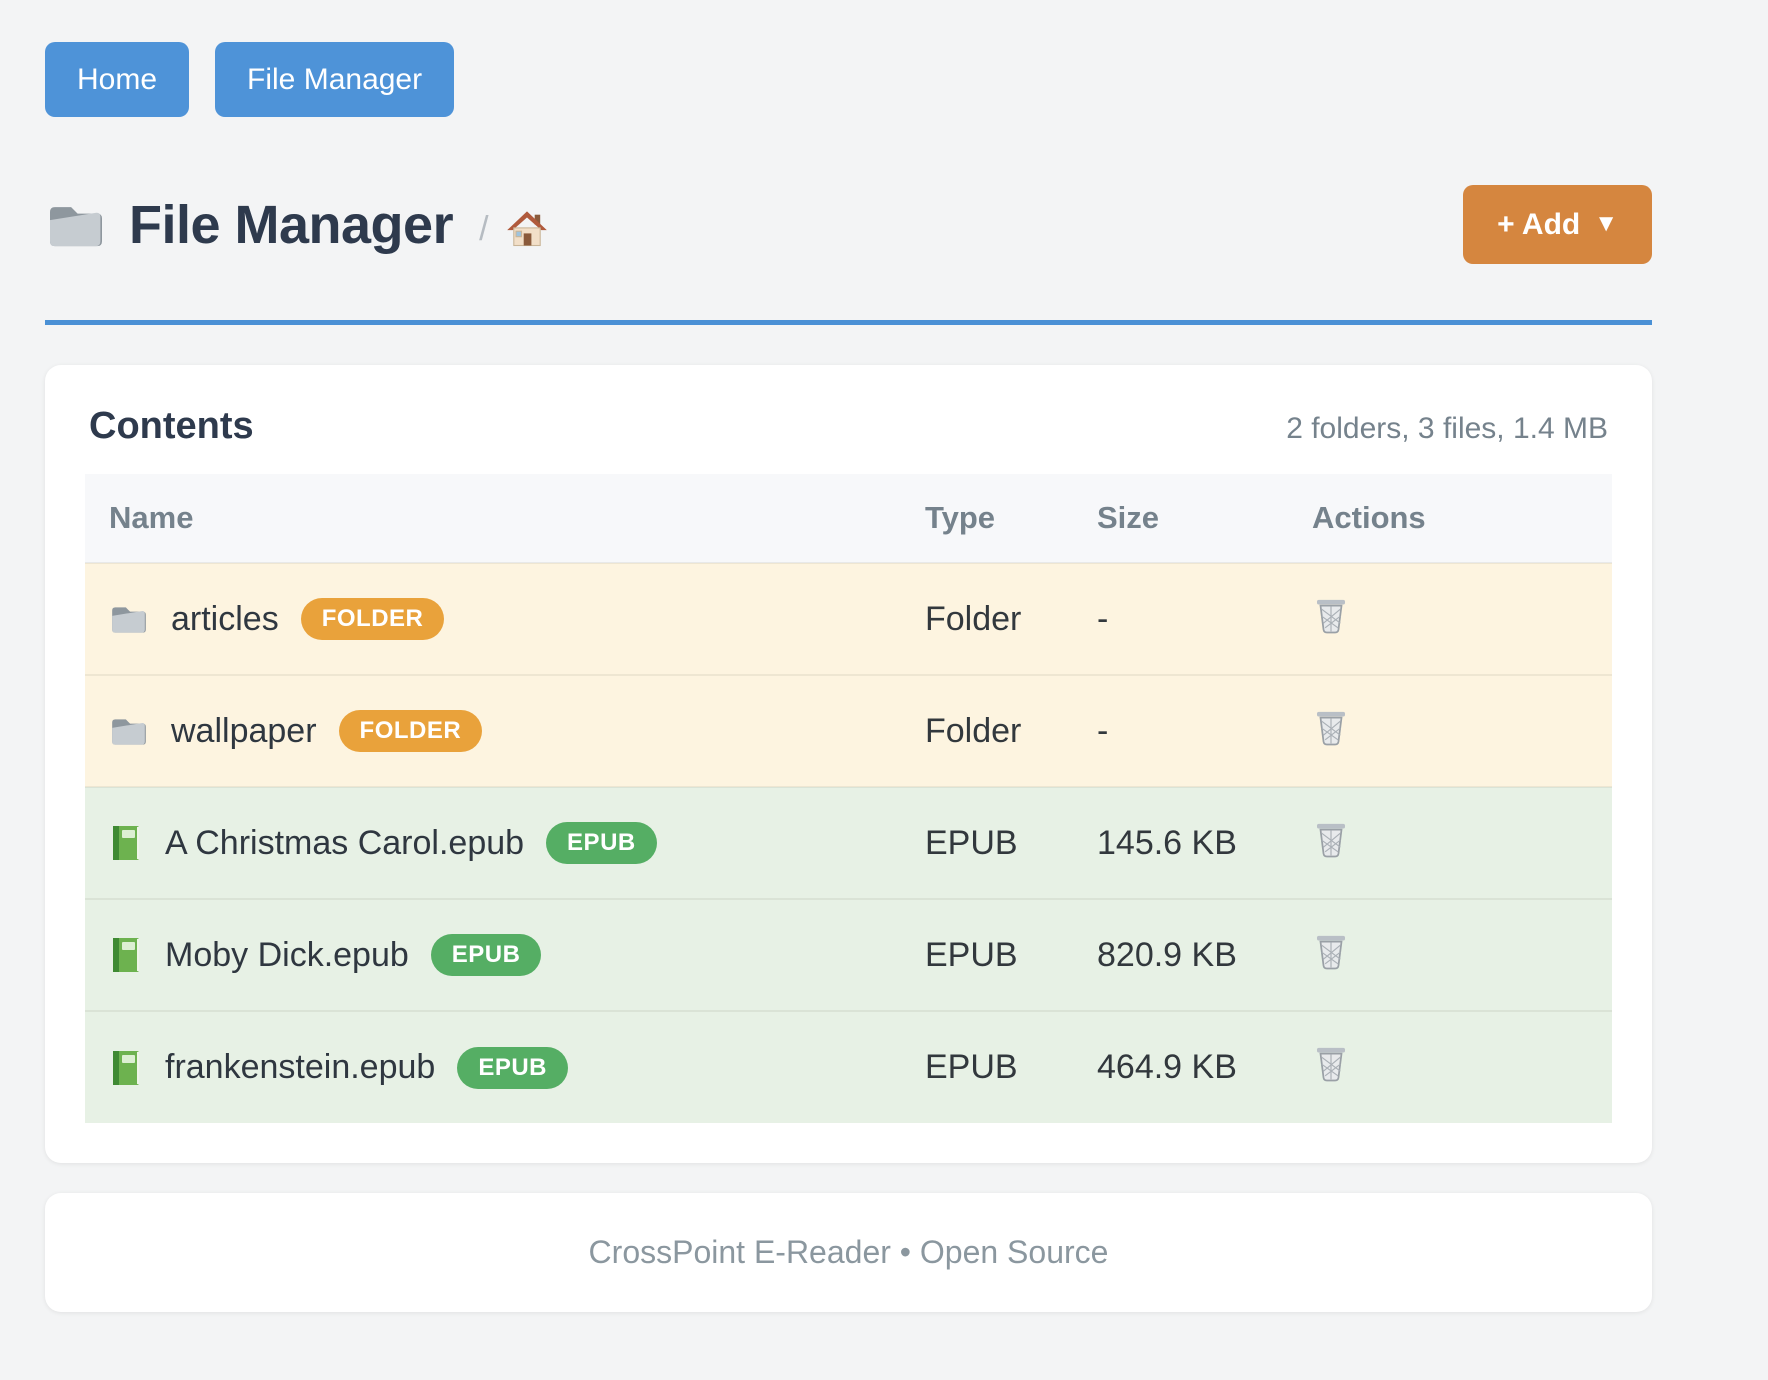 The image size is (1768, 1380). I want to click on footer-card: CrossPoint E-Reader • Open Source, so click(848, 1252).